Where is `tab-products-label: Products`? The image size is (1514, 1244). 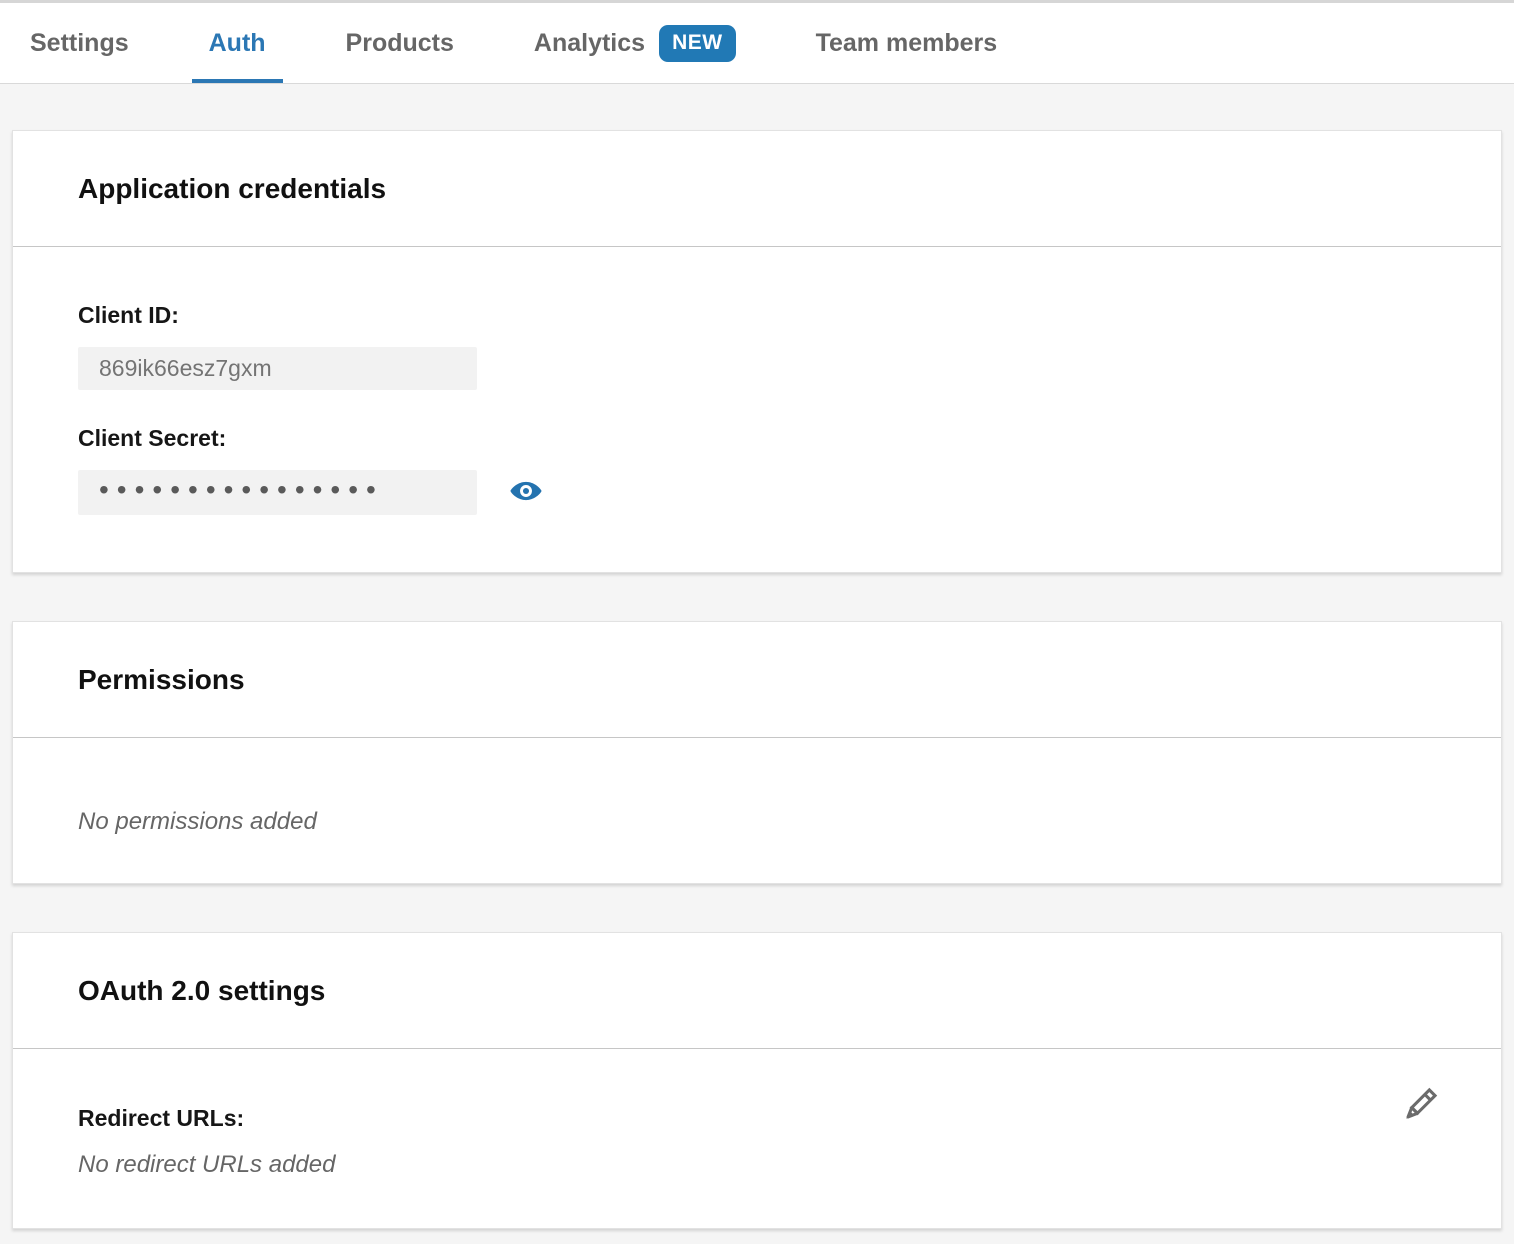 tab-products-label: Products is located at coordinates (399, 42).